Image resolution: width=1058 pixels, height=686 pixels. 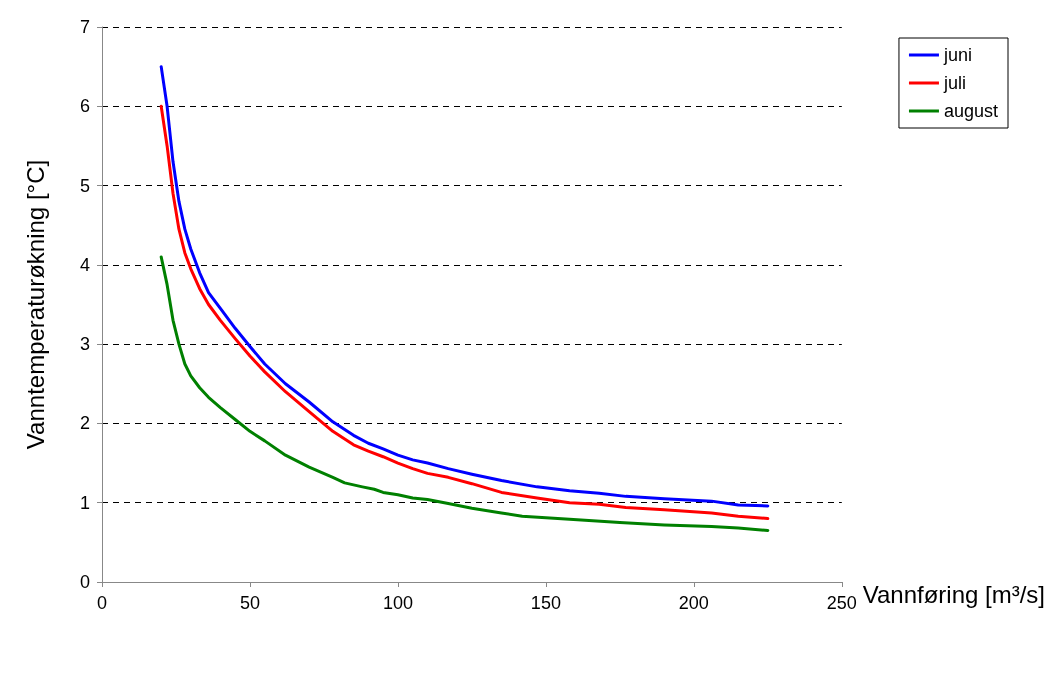 What do you see at coordinates (84, 106) in the screenshot?
I see `y-tick-label: 6` at bounding box center [84, 106].